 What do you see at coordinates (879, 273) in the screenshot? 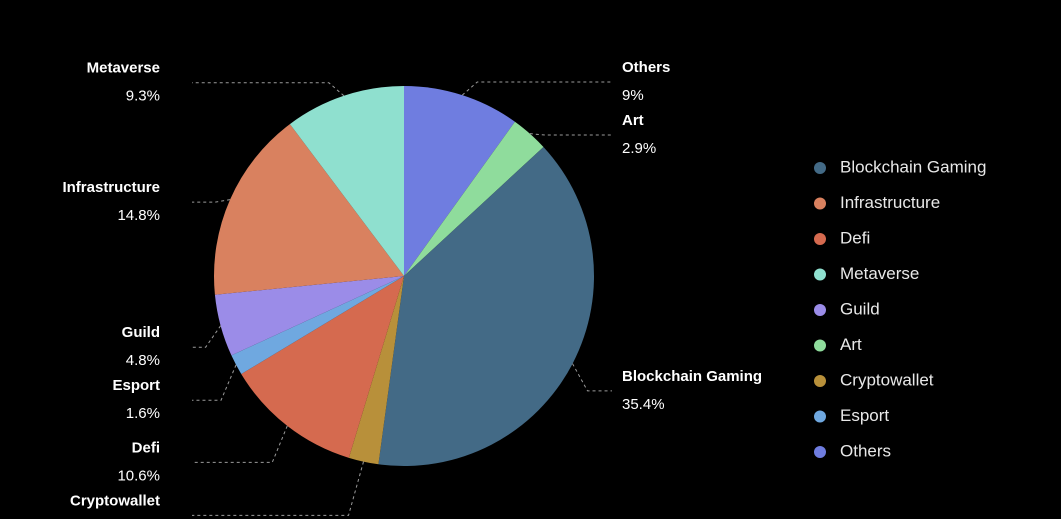
I see `legend-label: Metaverse` at bounding box center [879, 273].